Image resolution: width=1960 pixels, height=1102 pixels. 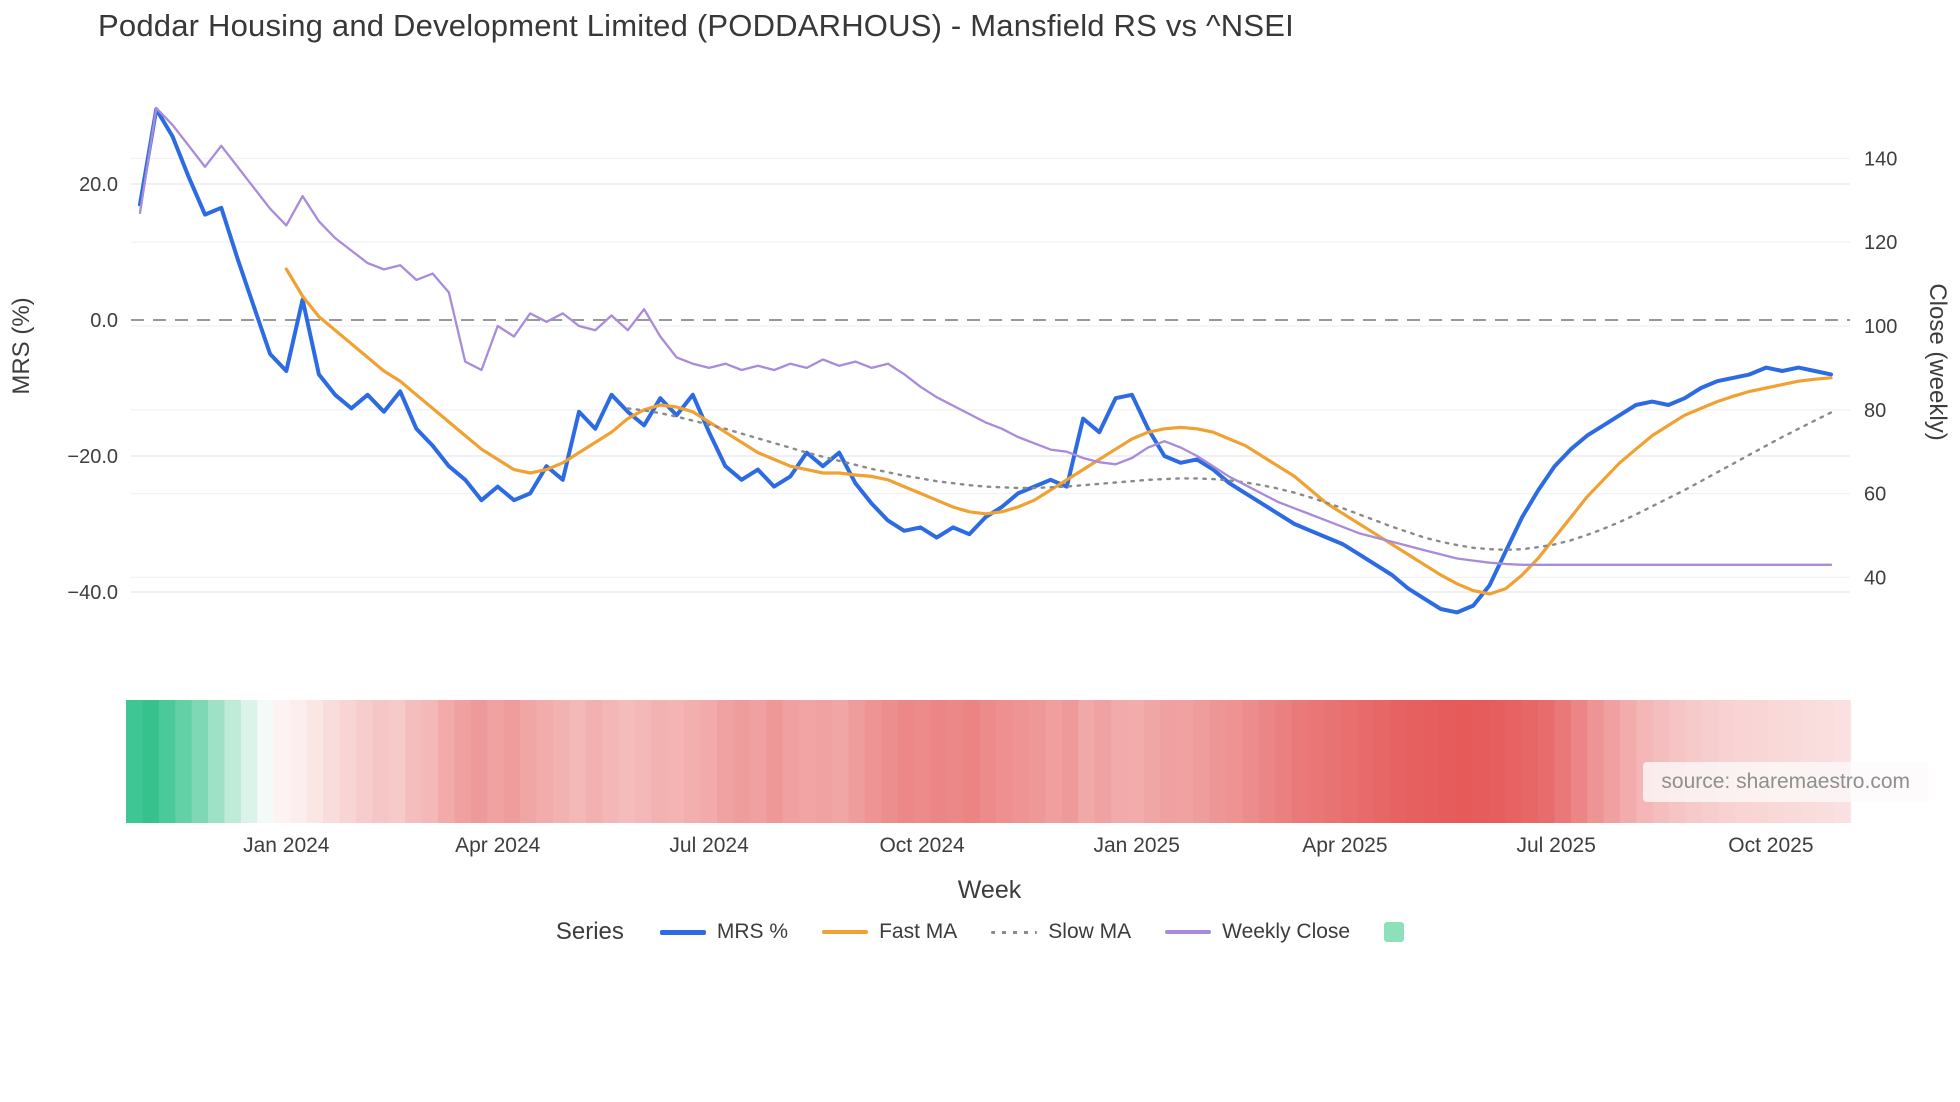 I want to click on slow-ma-line, so click(x=1229, y=479).